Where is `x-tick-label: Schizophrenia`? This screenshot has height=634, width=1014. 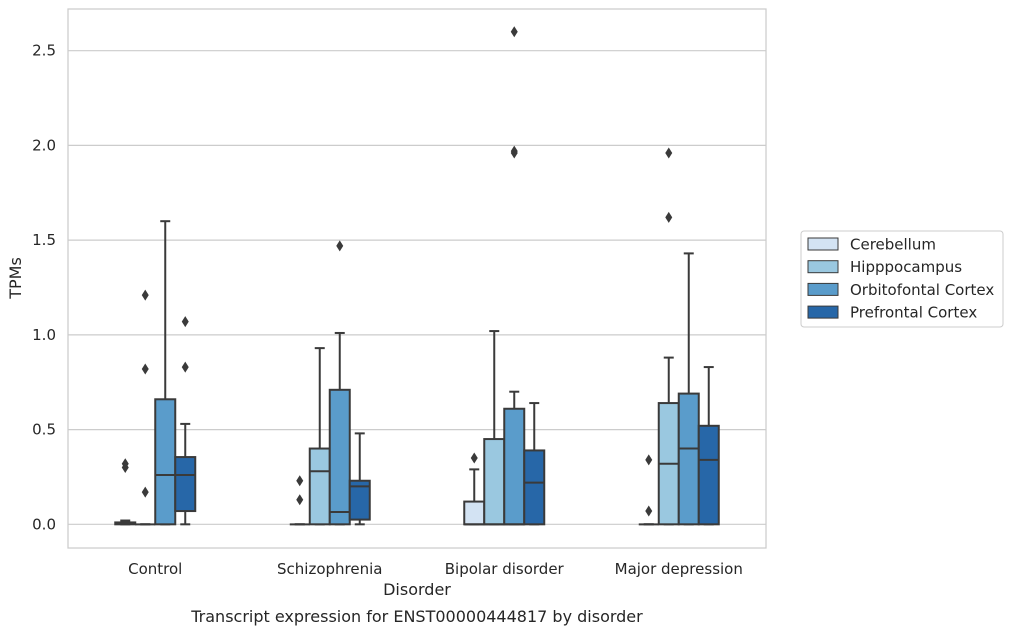 x-tick-label: Schizophrenia is located at coordinates (329, 569).